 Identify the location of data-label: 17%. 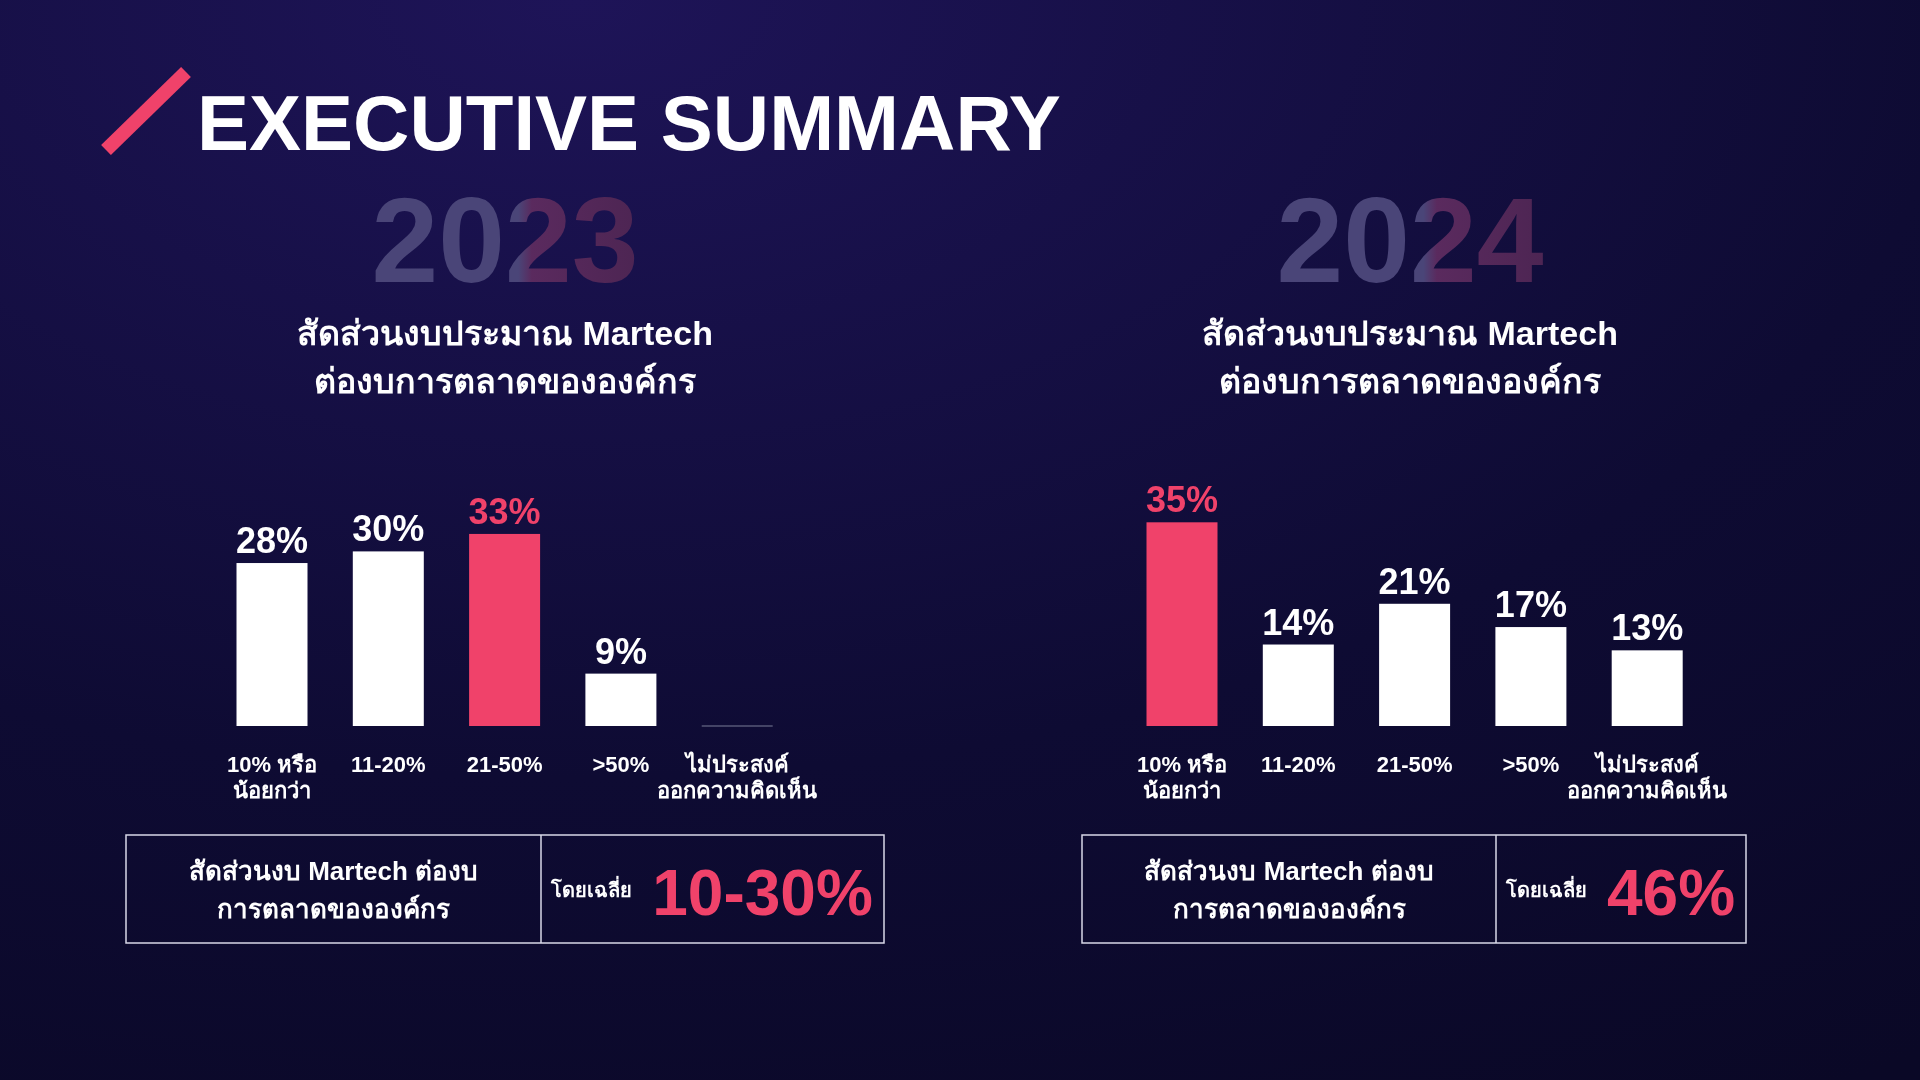
(1530, 605).